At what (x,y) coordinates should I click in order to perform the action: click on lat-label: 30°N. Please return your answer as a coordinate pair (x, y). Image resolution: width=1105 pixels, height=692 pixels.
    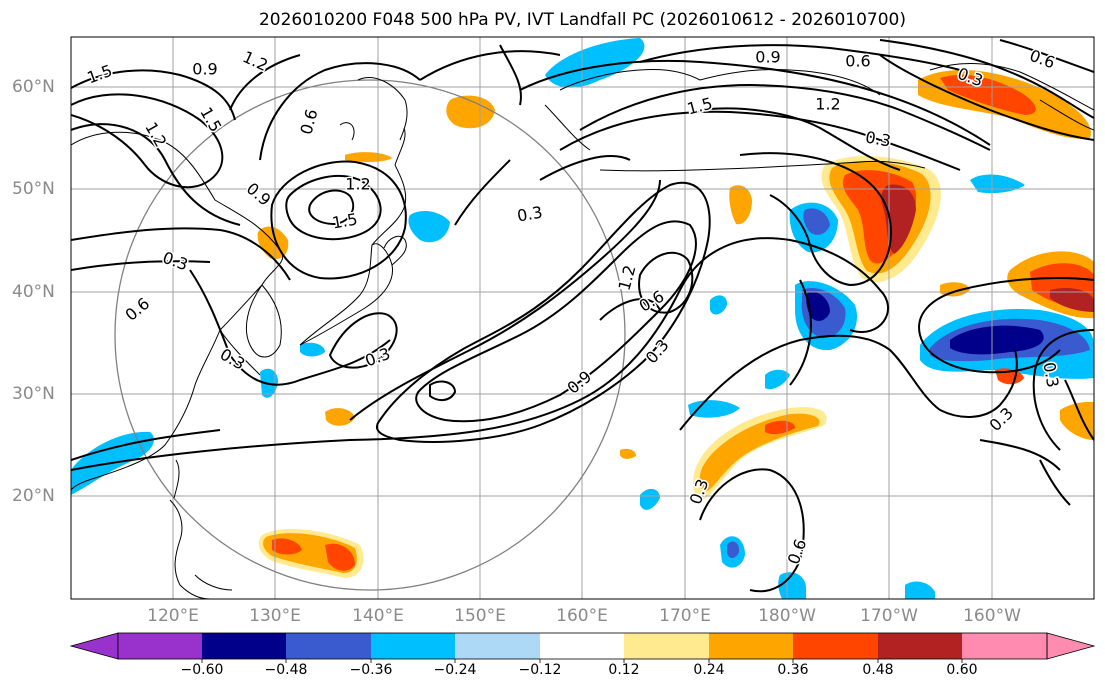
    Looking at the image, I should click on (33, 394).